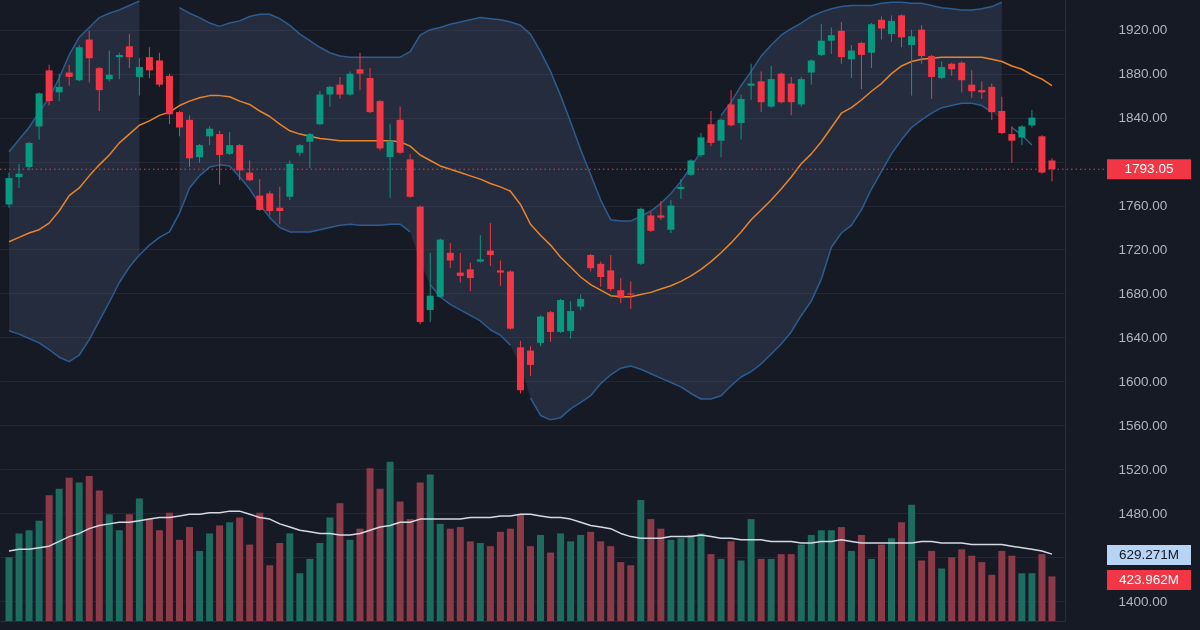 Image resolution: width=1200 pixels, height=630 pixels. What do you see at coordinates (1143, 337) in the screenshot?
I see `y-tick-label: 1640.00` at bounding box center [1143, 337].